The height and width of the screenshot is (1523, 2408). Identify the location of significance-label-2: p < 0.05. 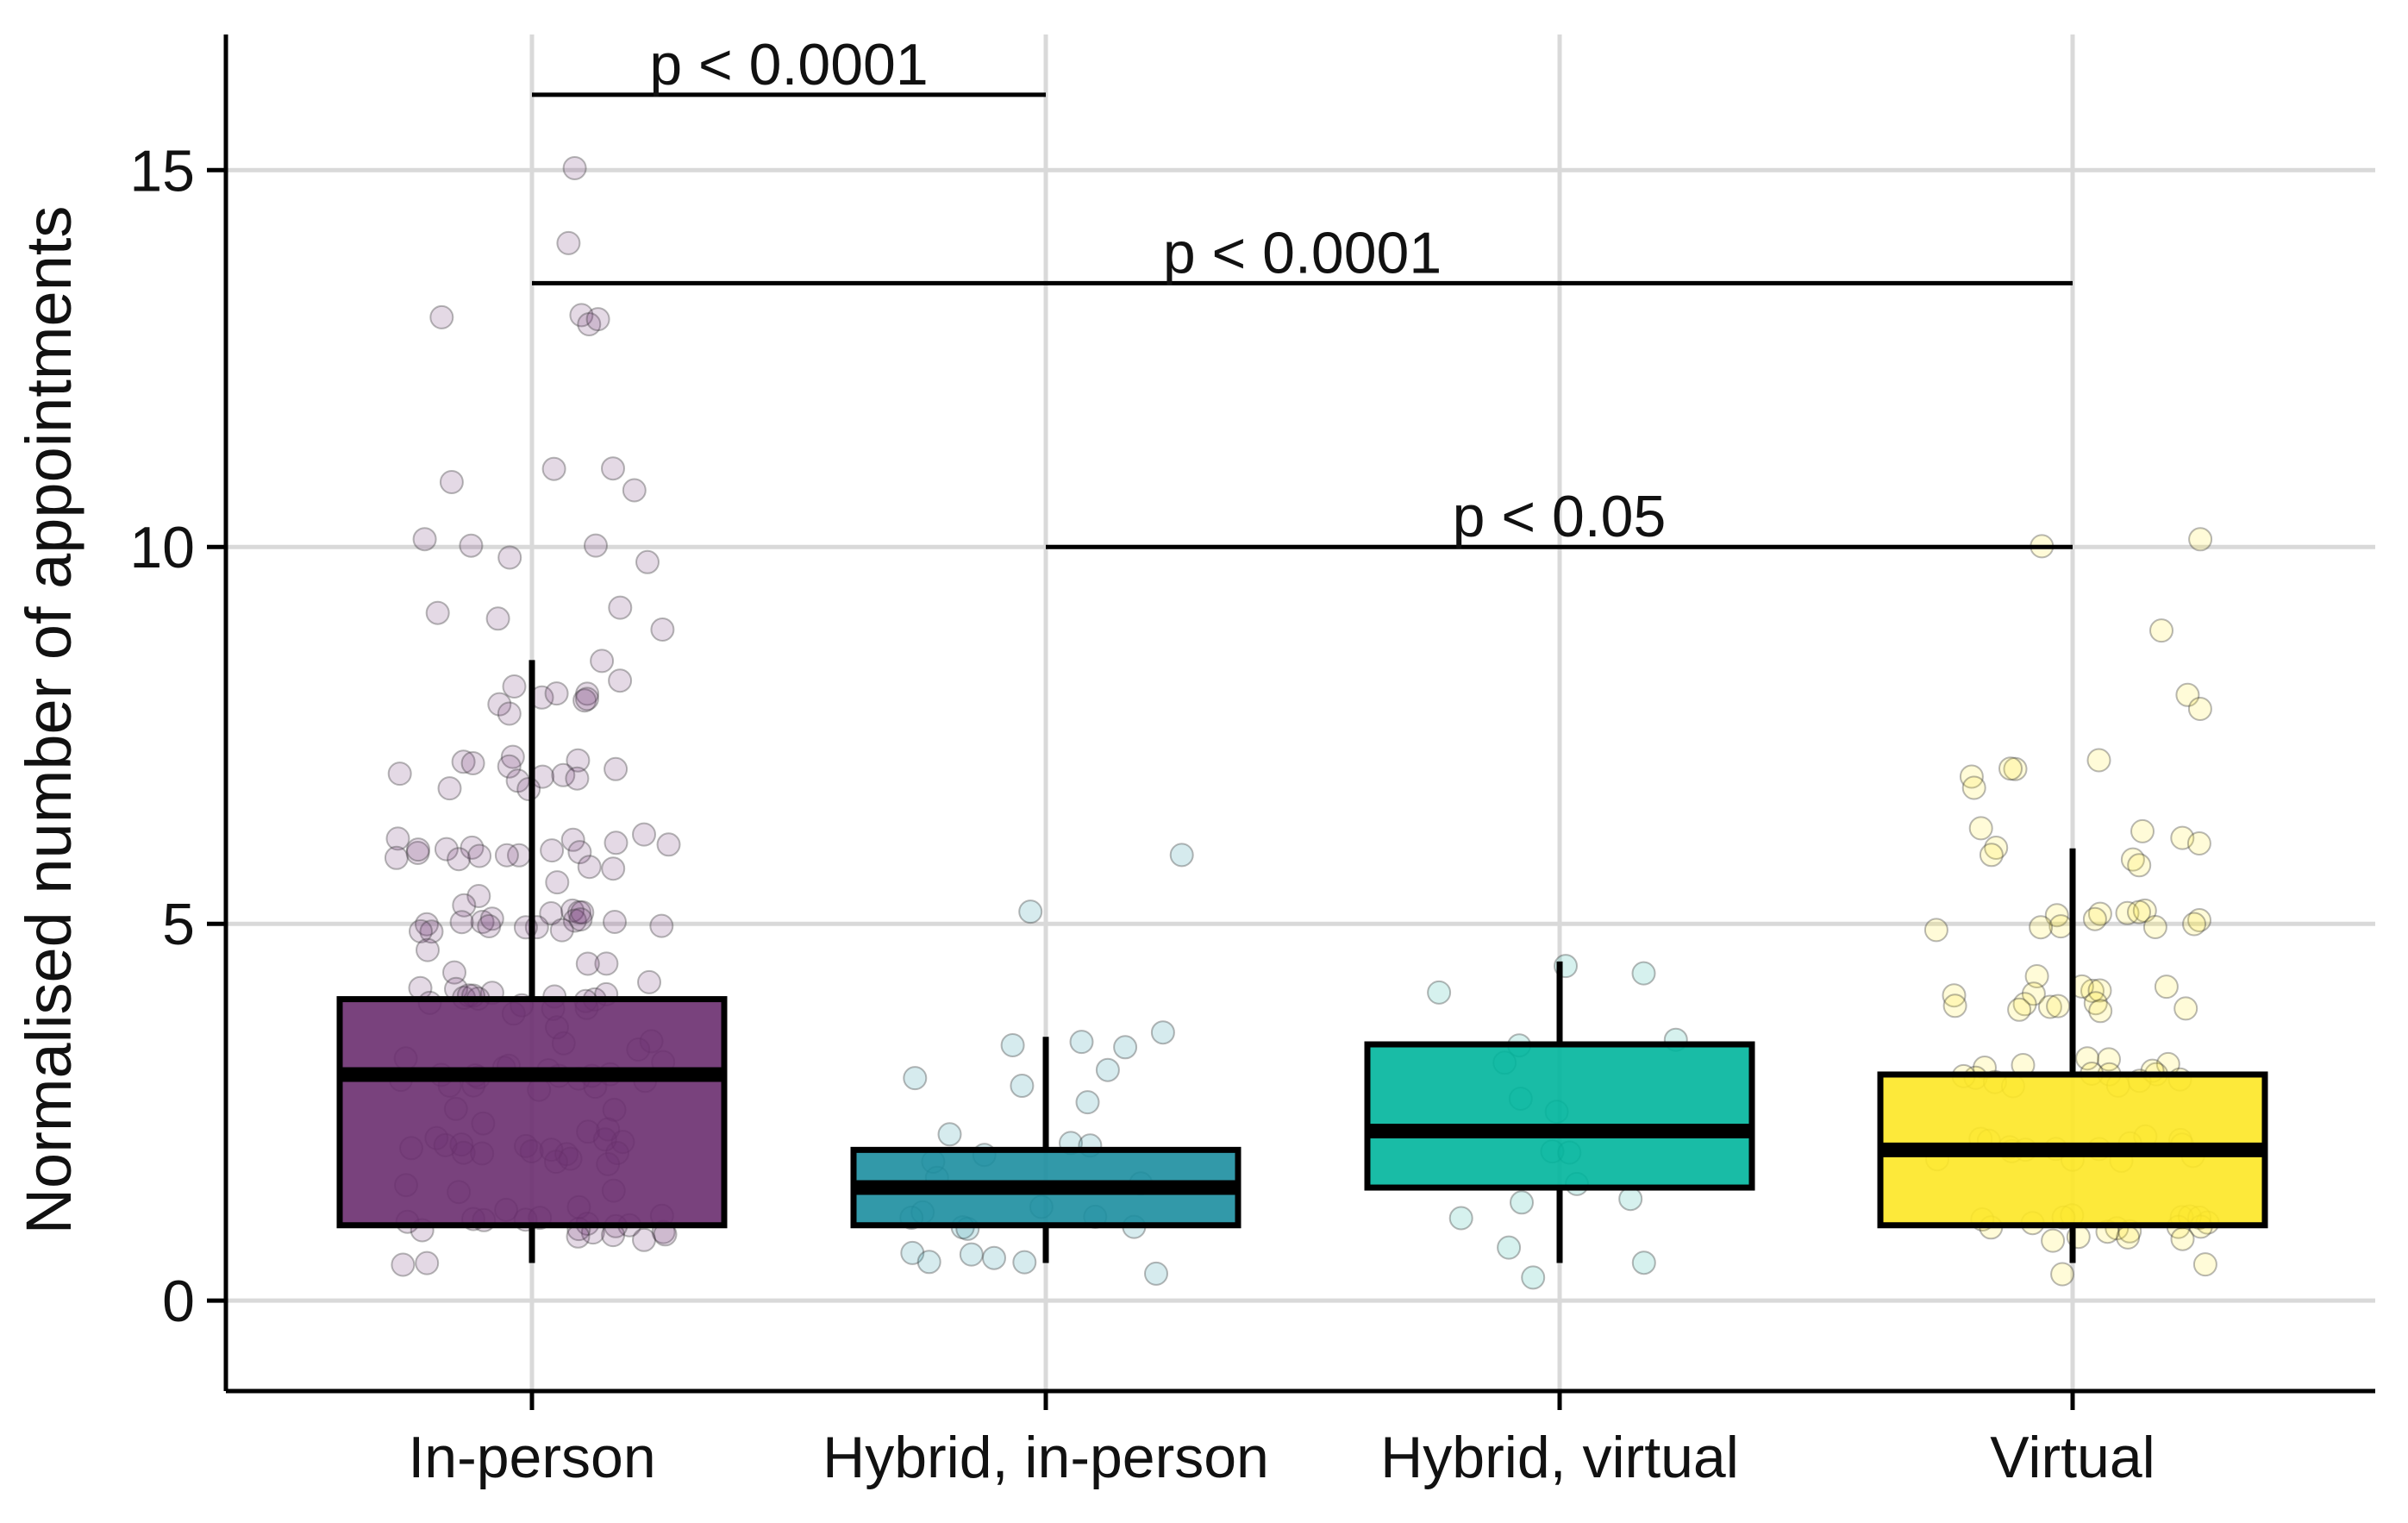
(1560, 516).